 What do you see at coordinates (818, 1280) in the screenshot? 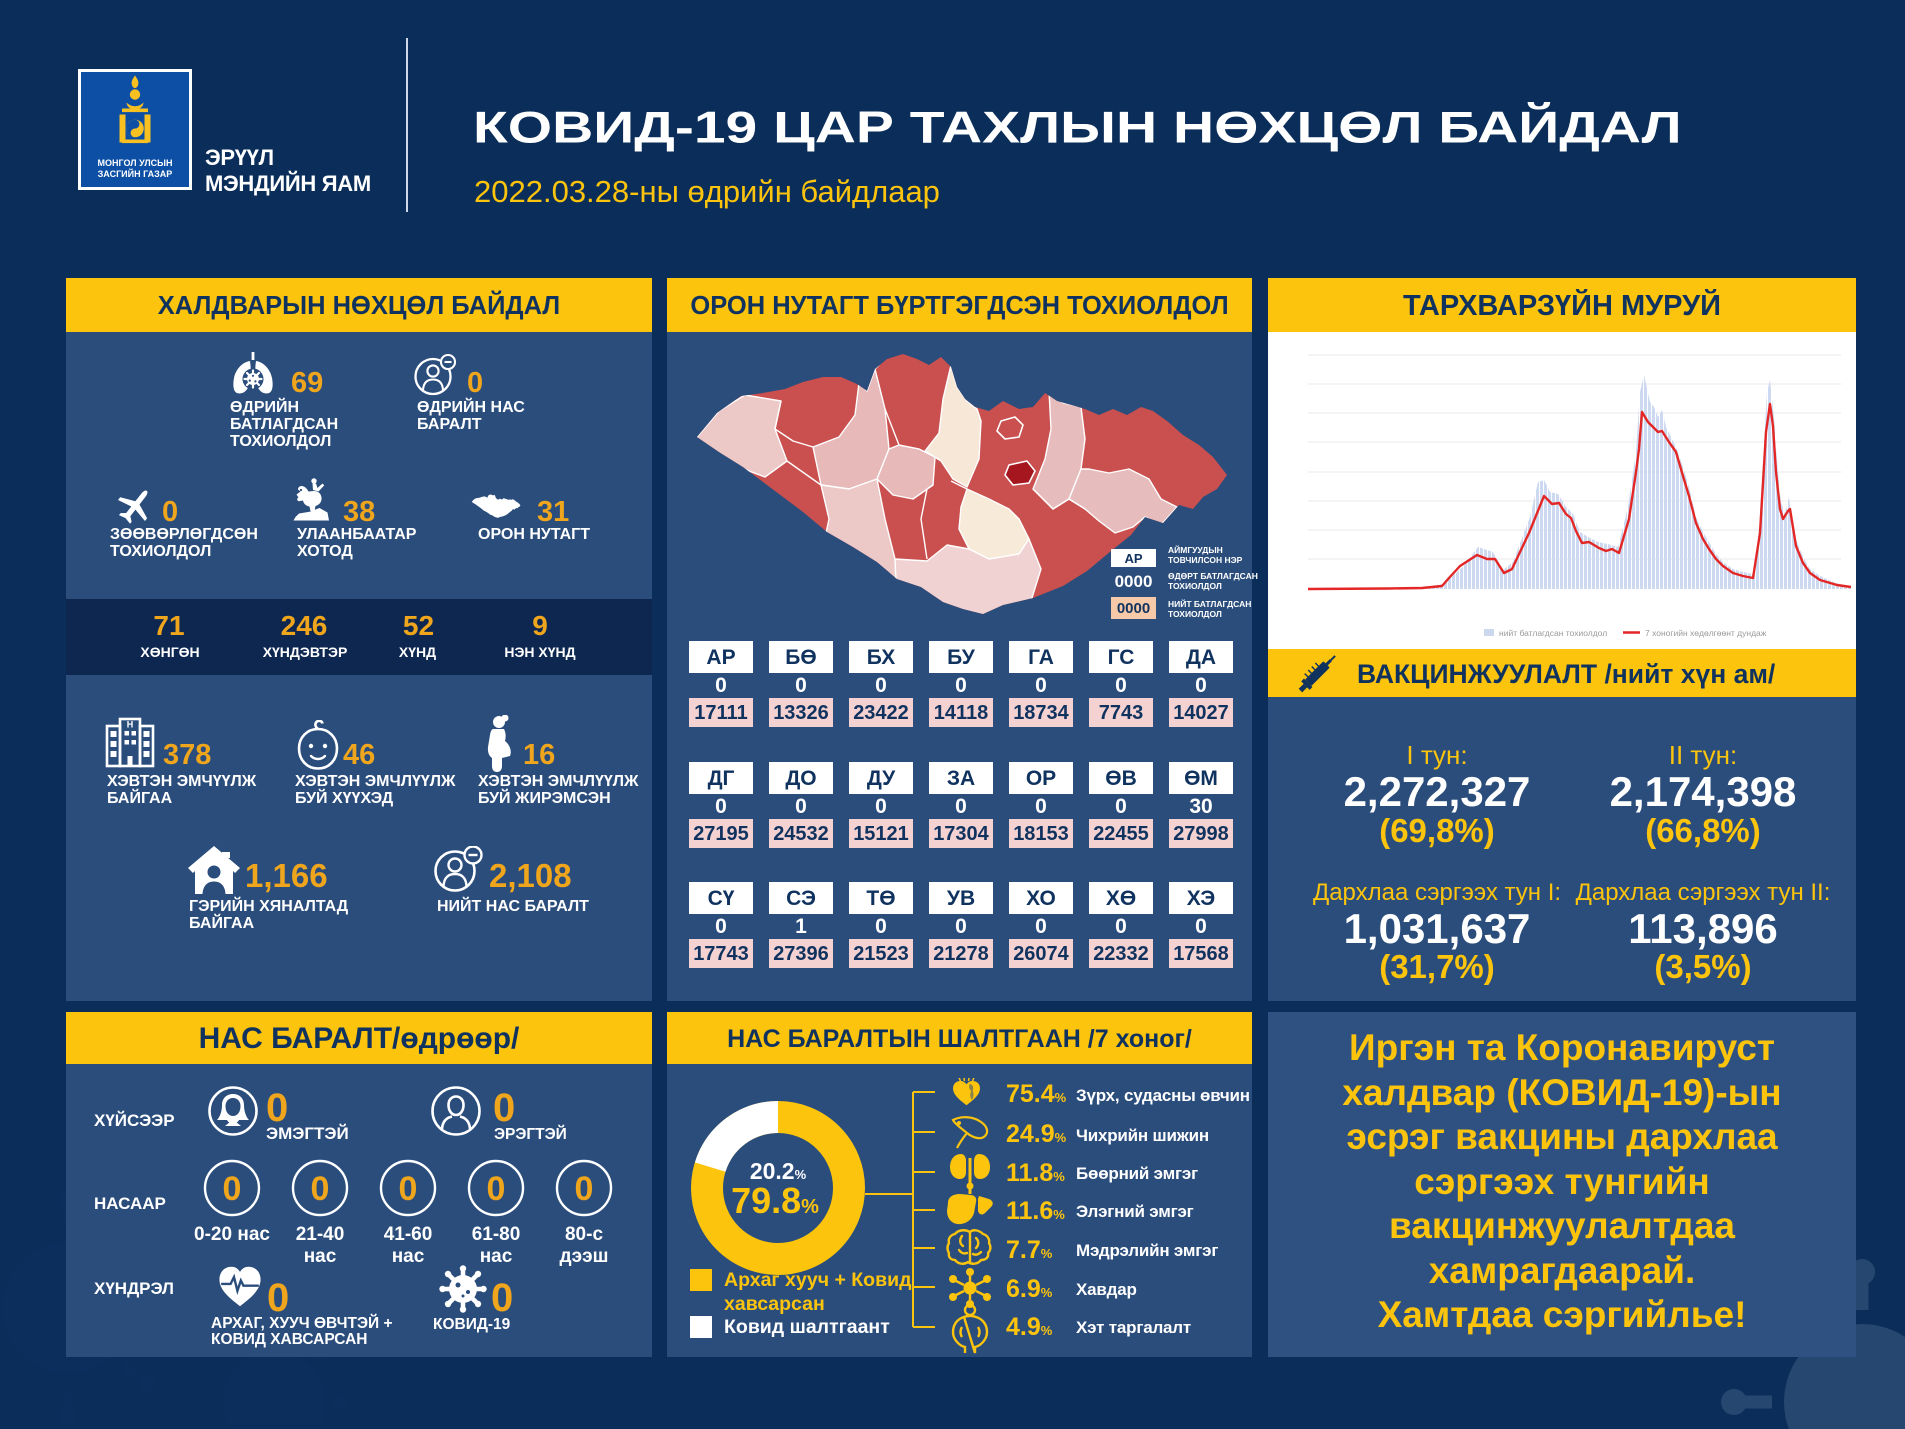
I see `svg-text: Архаг хууч + Ковид` at bounding box center [818, 1280].